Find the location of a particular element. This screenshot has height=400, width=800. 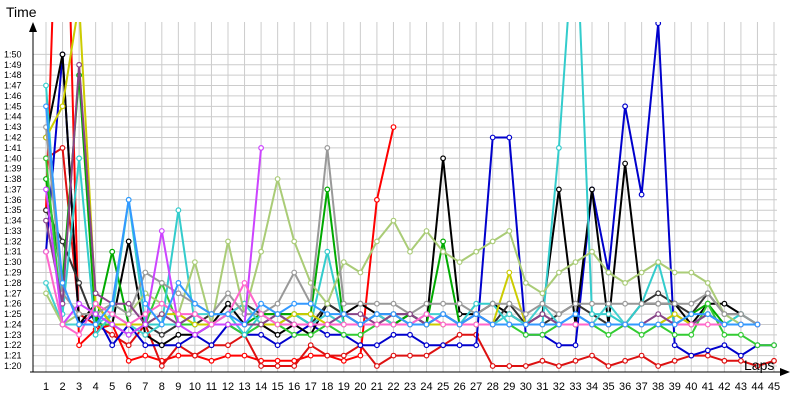

y-tick-label: 1:22 is located at coordinates (13, 345).